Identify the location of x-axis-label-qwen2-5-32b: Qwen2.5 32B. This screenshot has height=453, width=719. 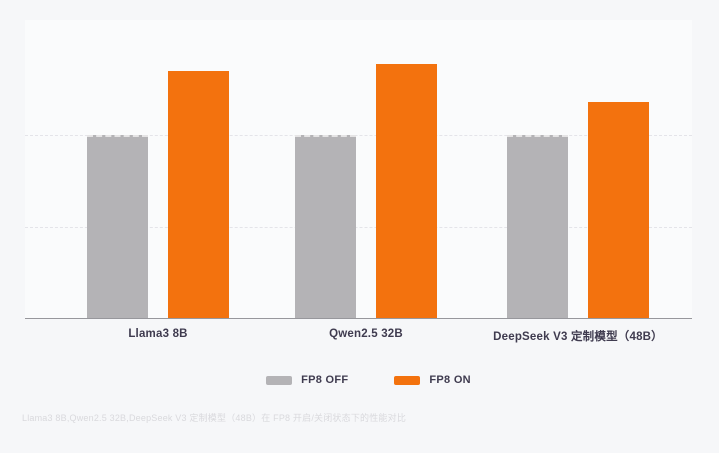
(366, 334).